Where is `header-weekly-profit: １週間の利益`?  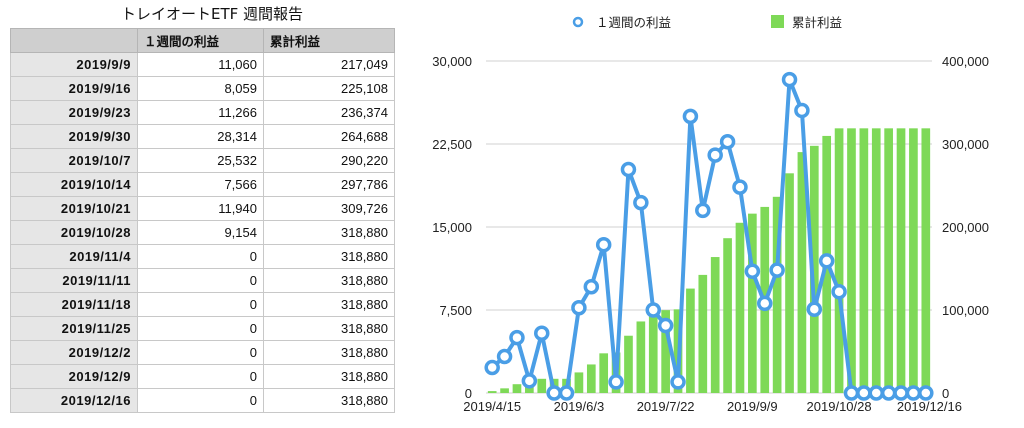
header-weekly-profit: １週間の利益 is located at coordinates (200, 40).